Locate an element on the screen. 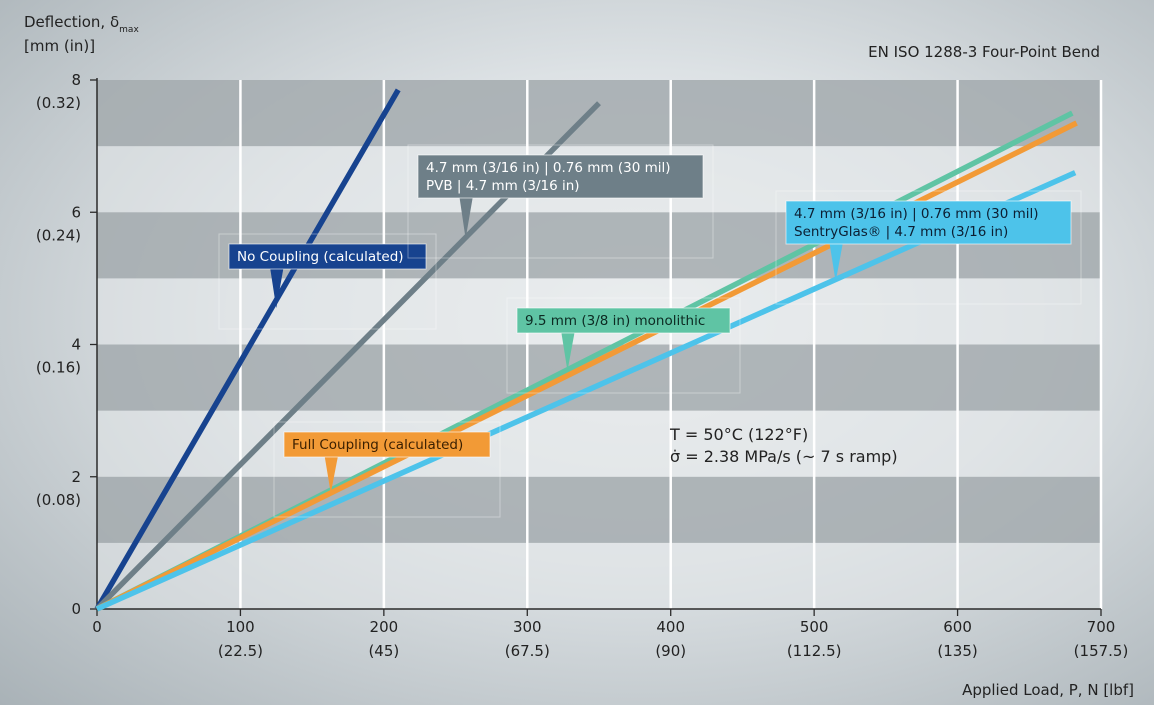 This screenshot has width=1154, height=705. x-tick-label-0: 0 is located at coordinates (97, 627).